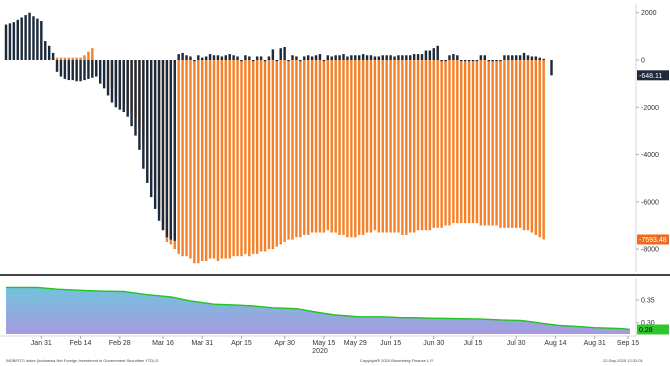  What do you see at coordinates (516, 343) in the screenshot?
I see `x-tick-label: Jul 30` at bounding box center [516, 343].